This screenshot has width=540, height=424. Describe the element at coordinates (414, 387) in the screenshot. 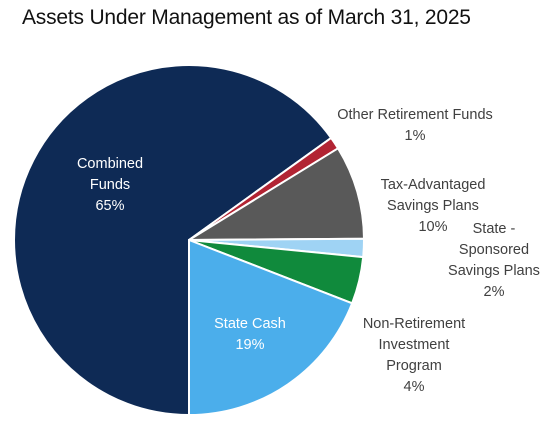

I see `slice-percent-label: 4%` at that location.